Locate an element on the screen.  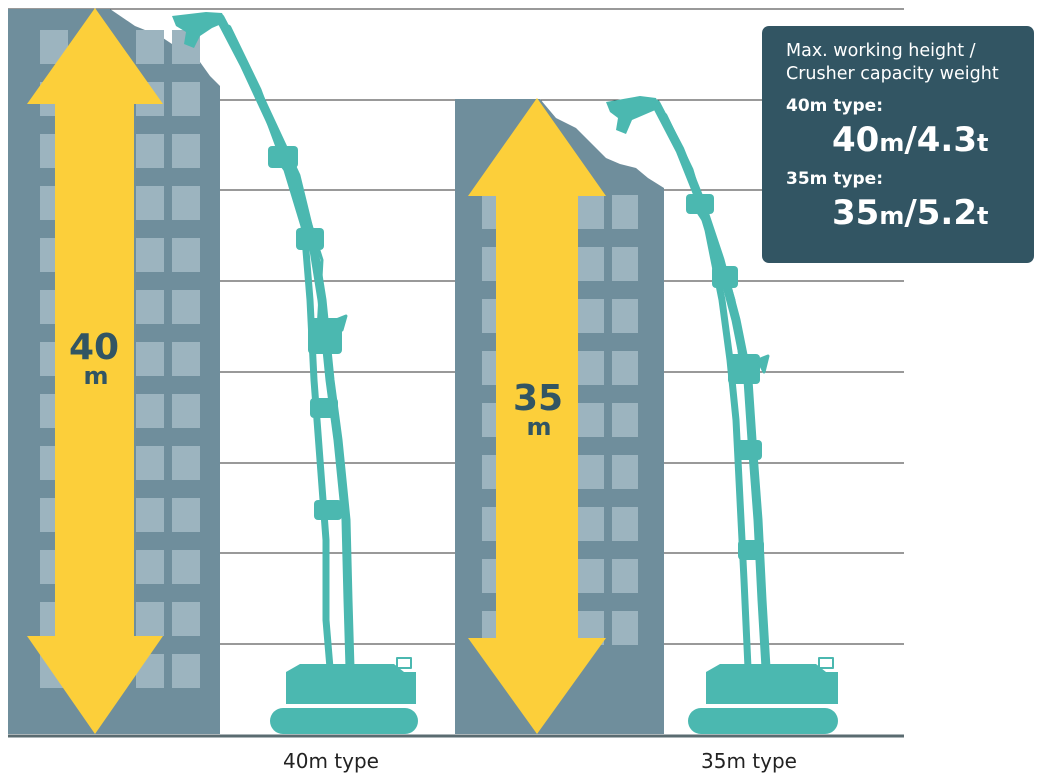
panel-40m-value: 40m/4.3t is located at coordinates (933, 141).